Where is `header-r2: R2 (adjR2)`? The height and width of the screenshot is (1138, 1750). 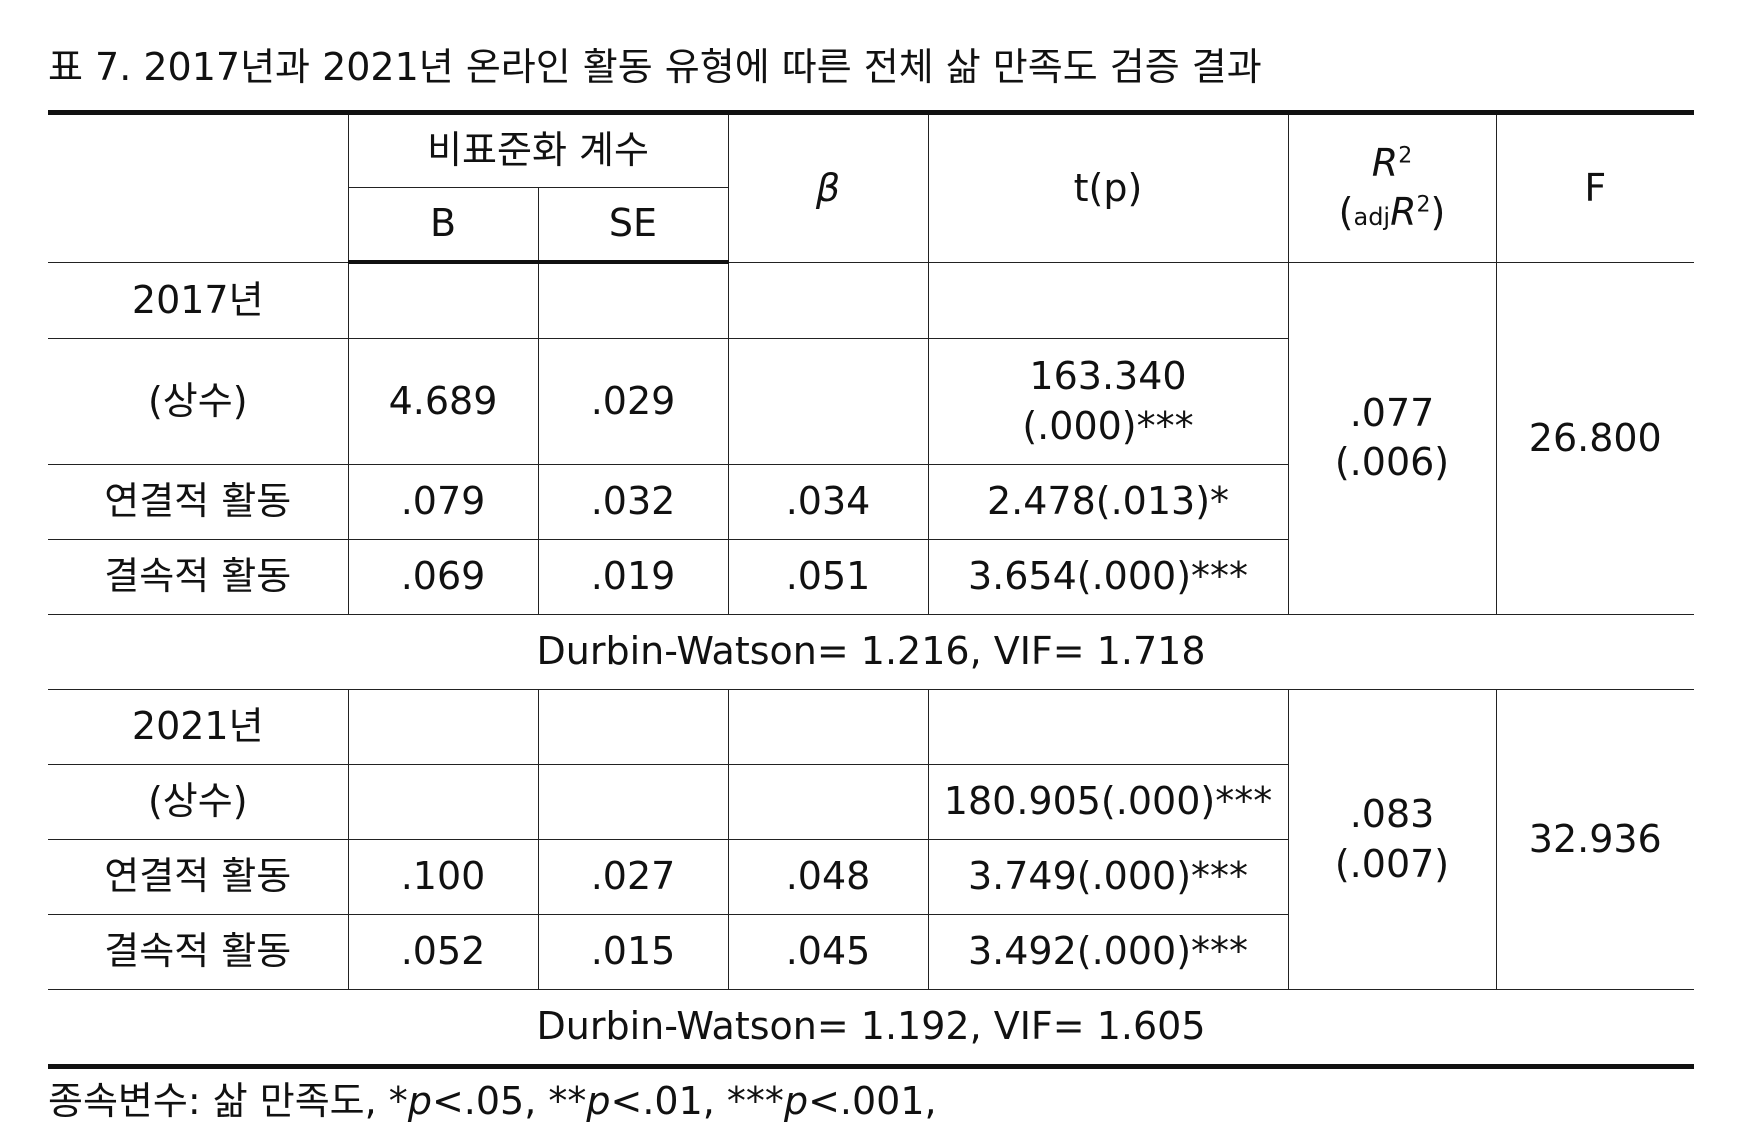 header-r2: R2 (adjR2) is located at coordinates (1392, 187).